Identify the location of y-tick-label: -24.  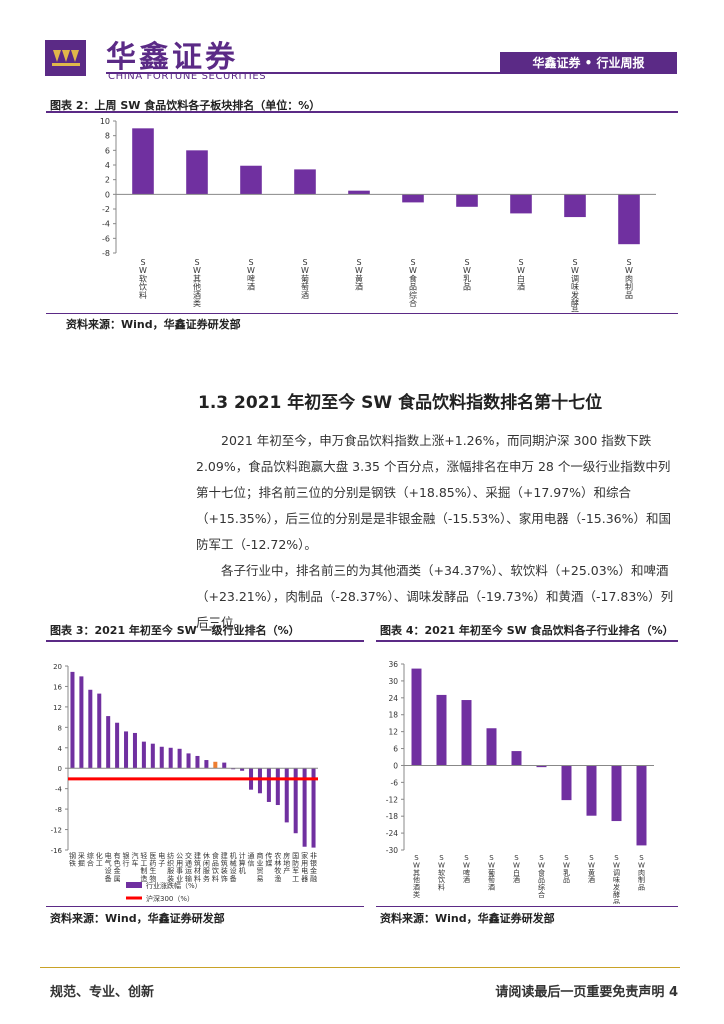
(392, 833).